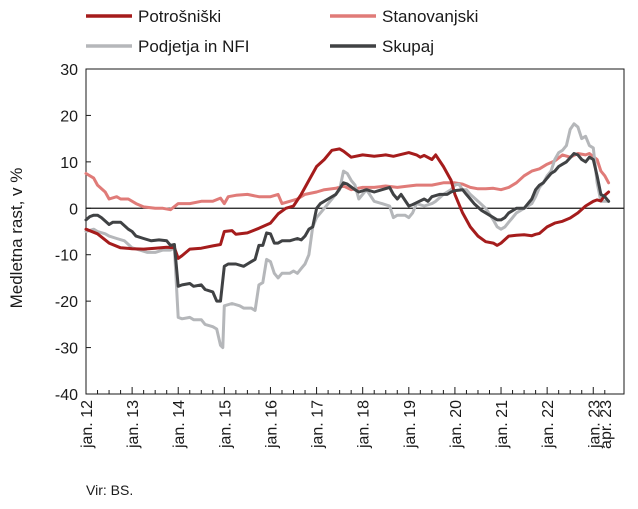 This screenshot has width=638, height=509. I want to click on legend-label: Potrošniški, so click(179, 16).